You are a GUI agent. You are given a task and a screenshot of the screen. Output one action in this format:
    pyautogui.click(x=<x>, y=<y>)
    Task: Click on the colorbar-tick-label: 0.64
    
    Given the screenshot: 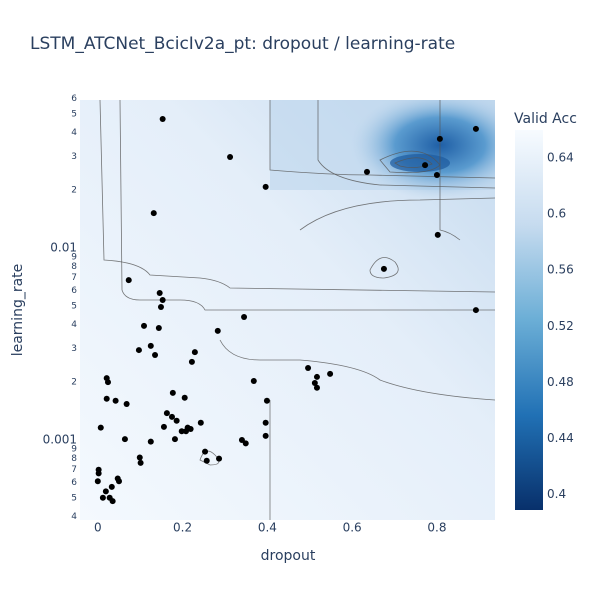 What is the action you would take?
    pyautogui.click(x=560, y=158)
    